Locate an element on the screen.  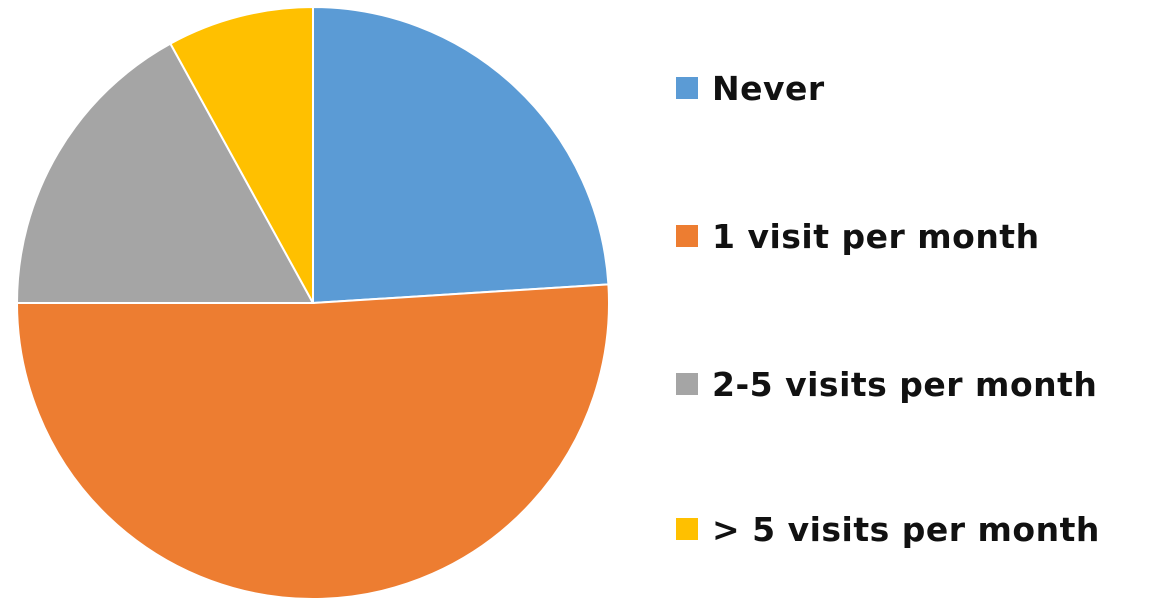
legend-item-over-5-visits: > 5 visits per month is located at coordinates (888, 529).